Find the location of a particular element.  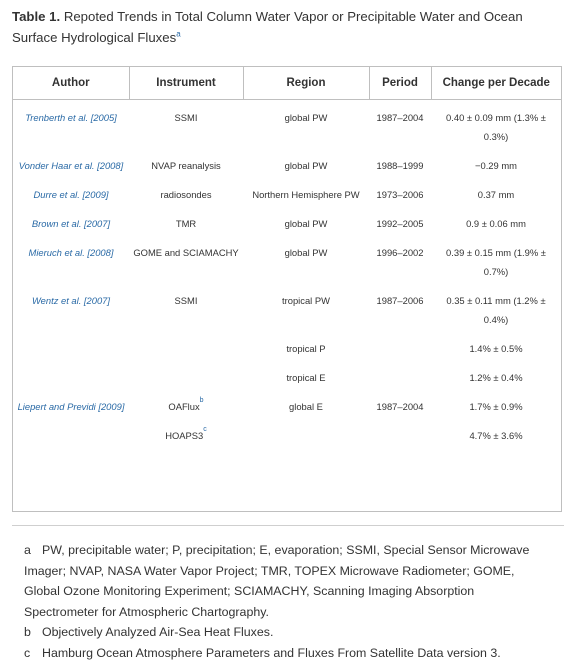

cell-author: Vonder Haar et al. [2008] is located at coordinates (71, 170).